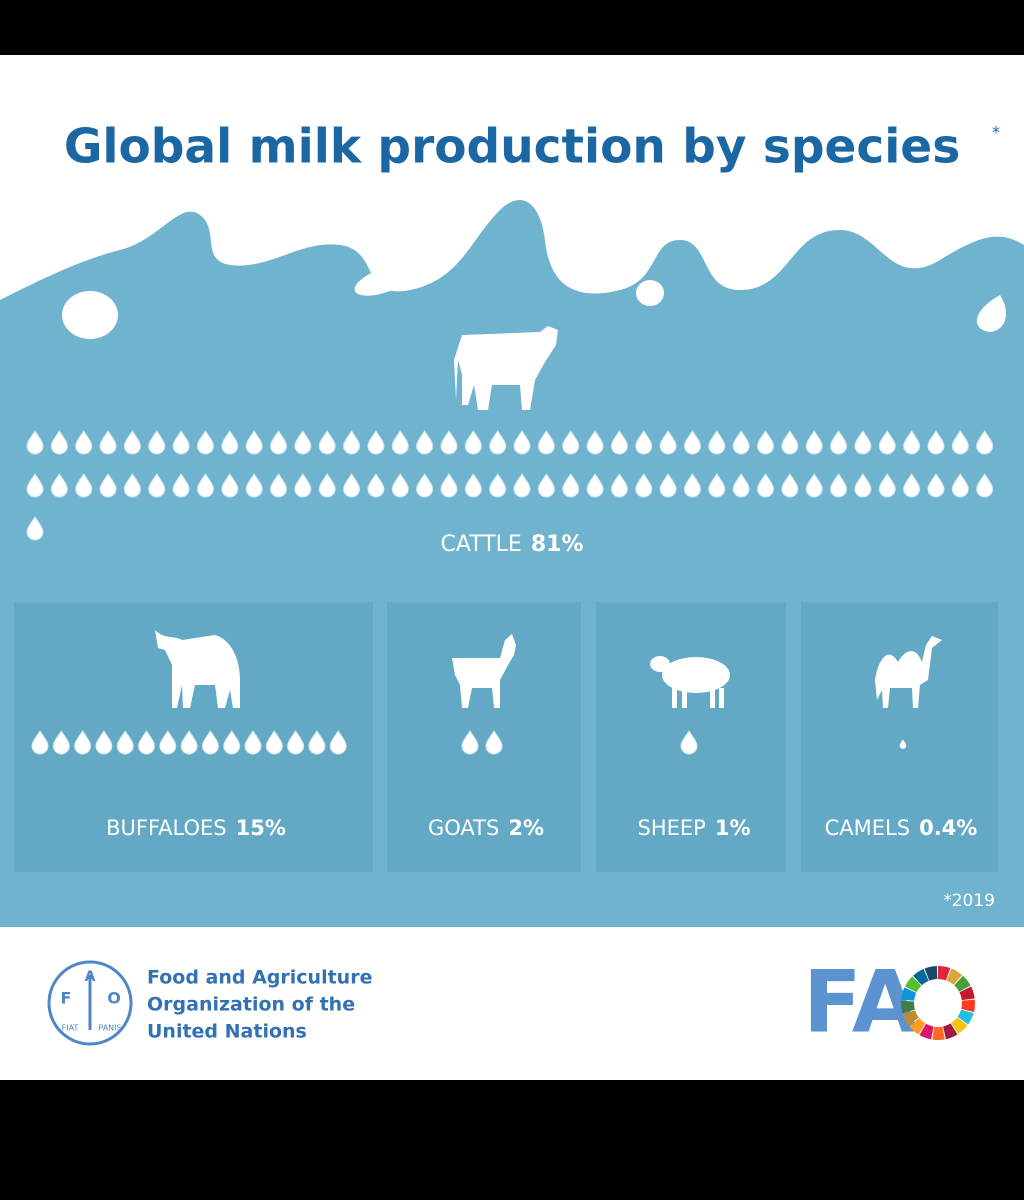 The height and width of the screenshot is (1200, 1024). I want to click on emblem-letter: A, so click(90, 977).